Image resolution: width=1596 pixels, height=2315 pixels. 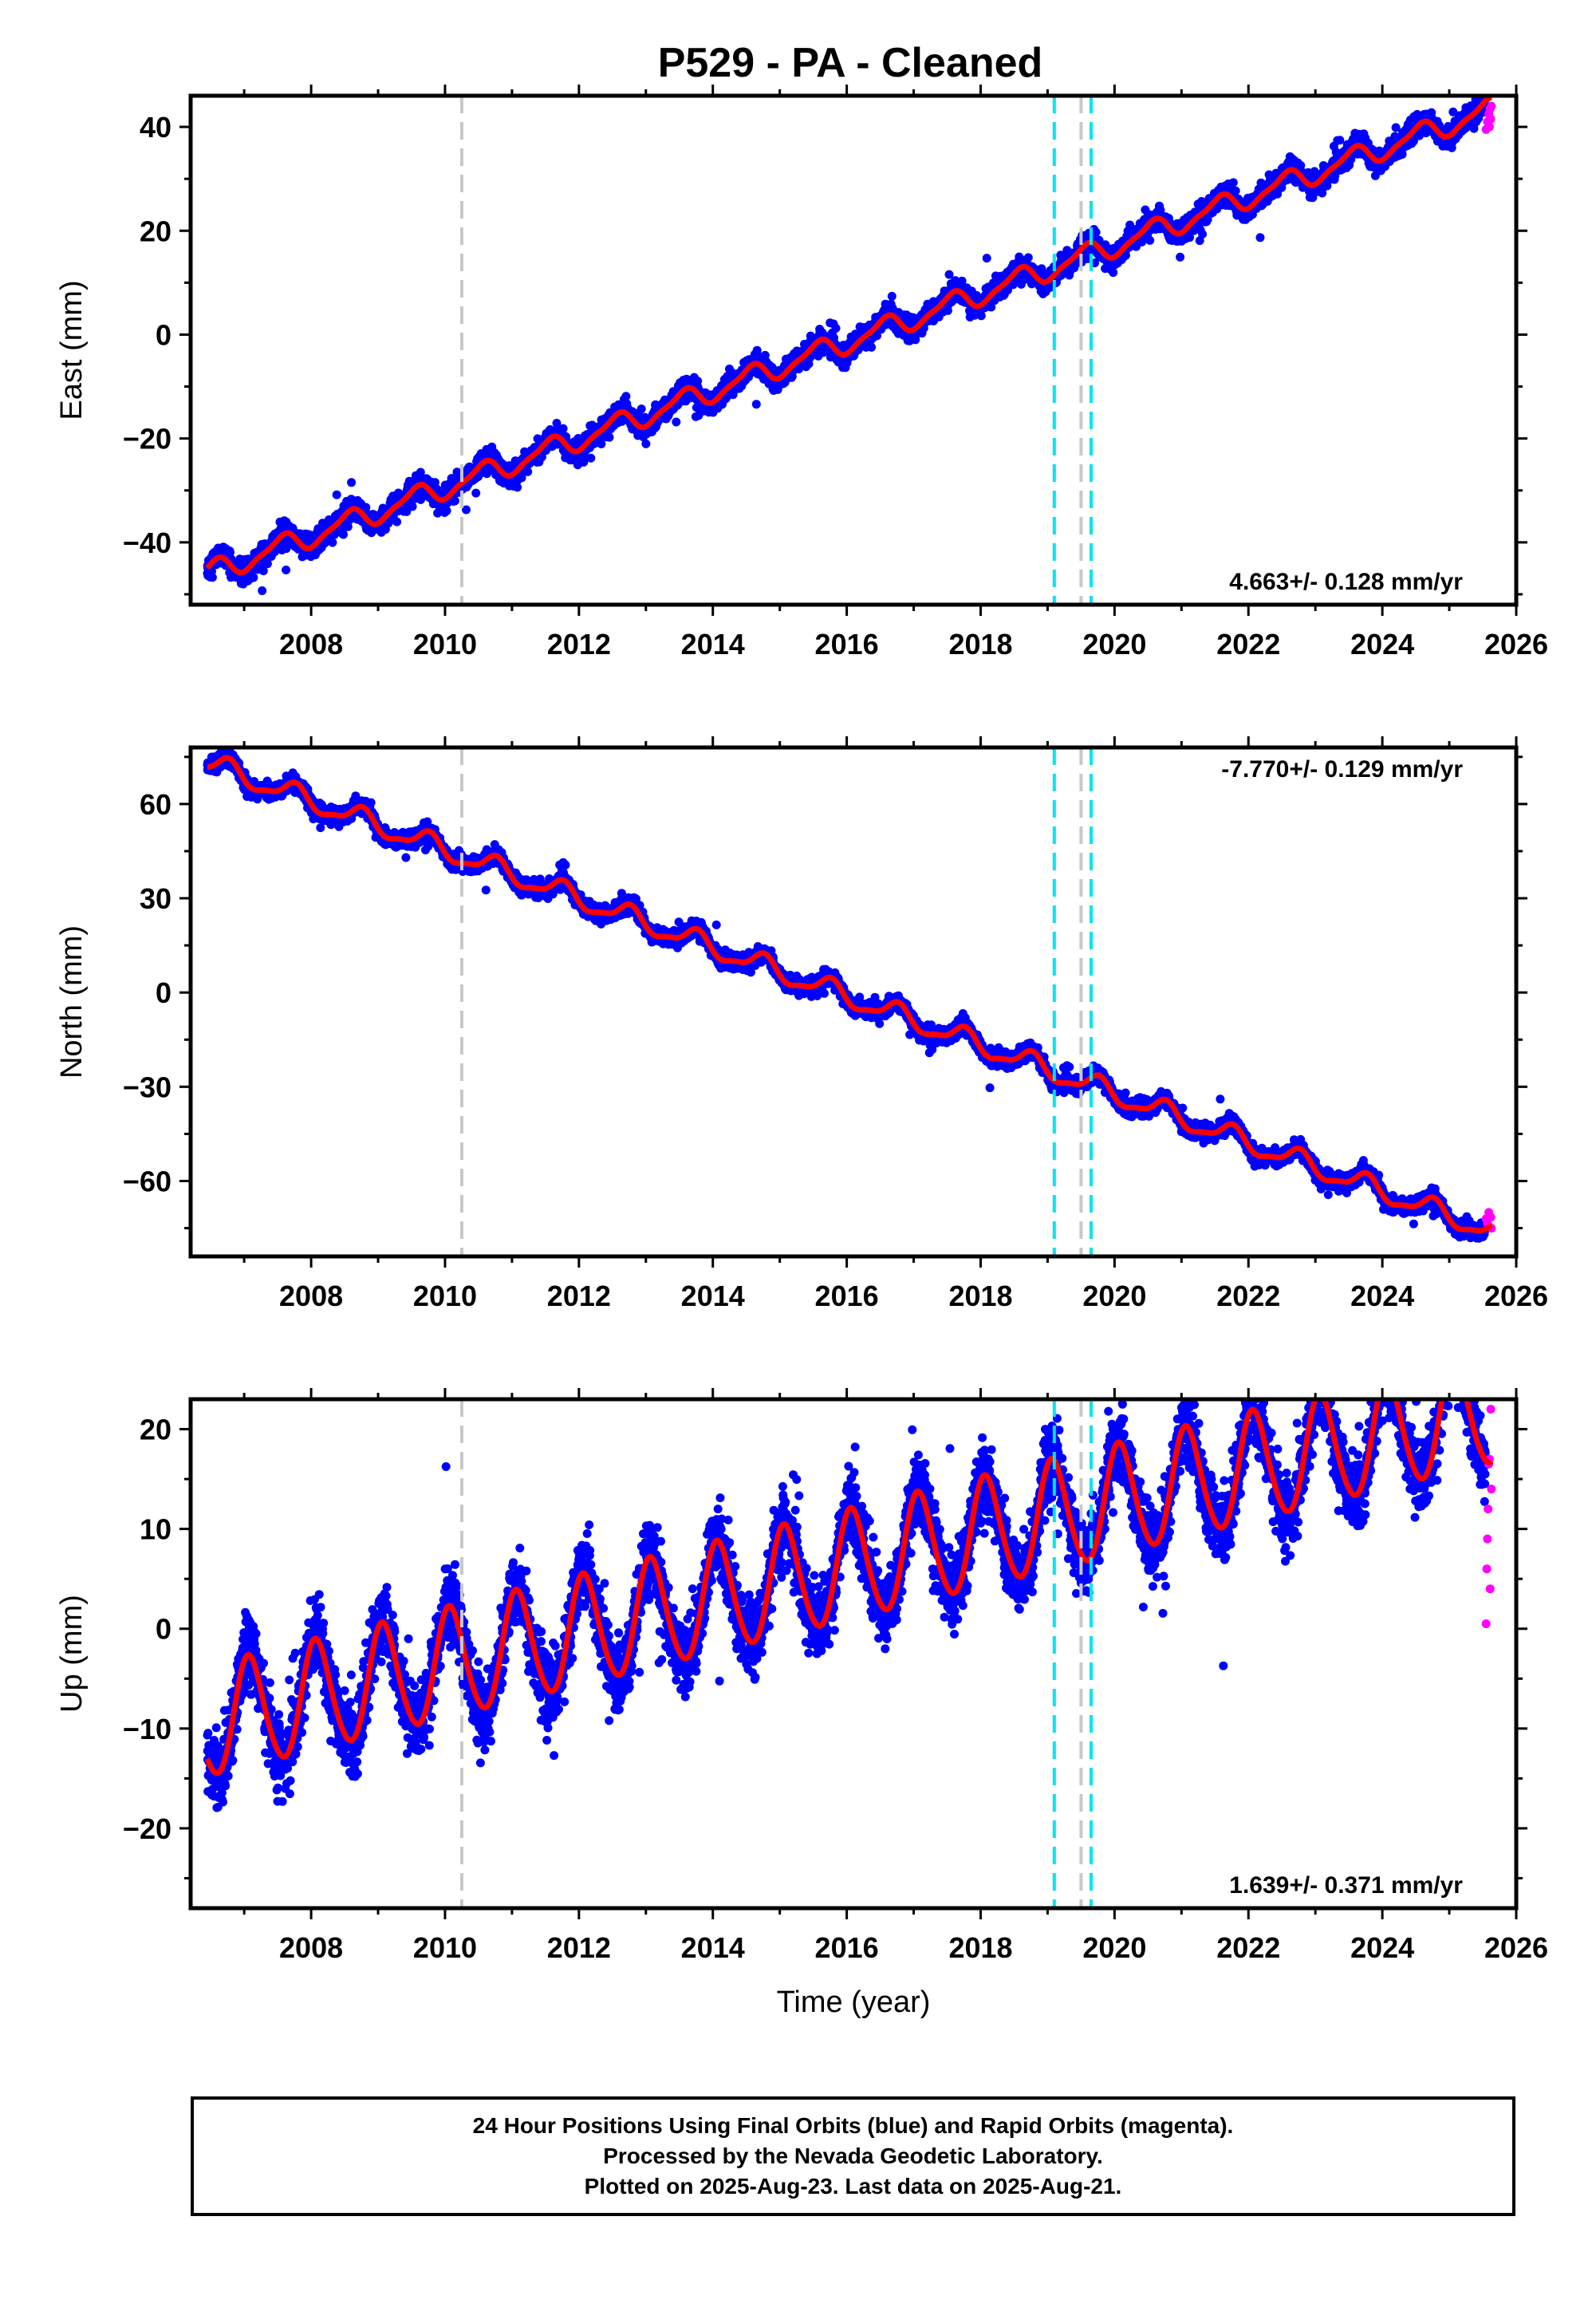 What do you see at coordinates (850, 63) in the screenshot?
I see `chart-title: P529 - PA - Cleaned` at bounding box center [850, 63].